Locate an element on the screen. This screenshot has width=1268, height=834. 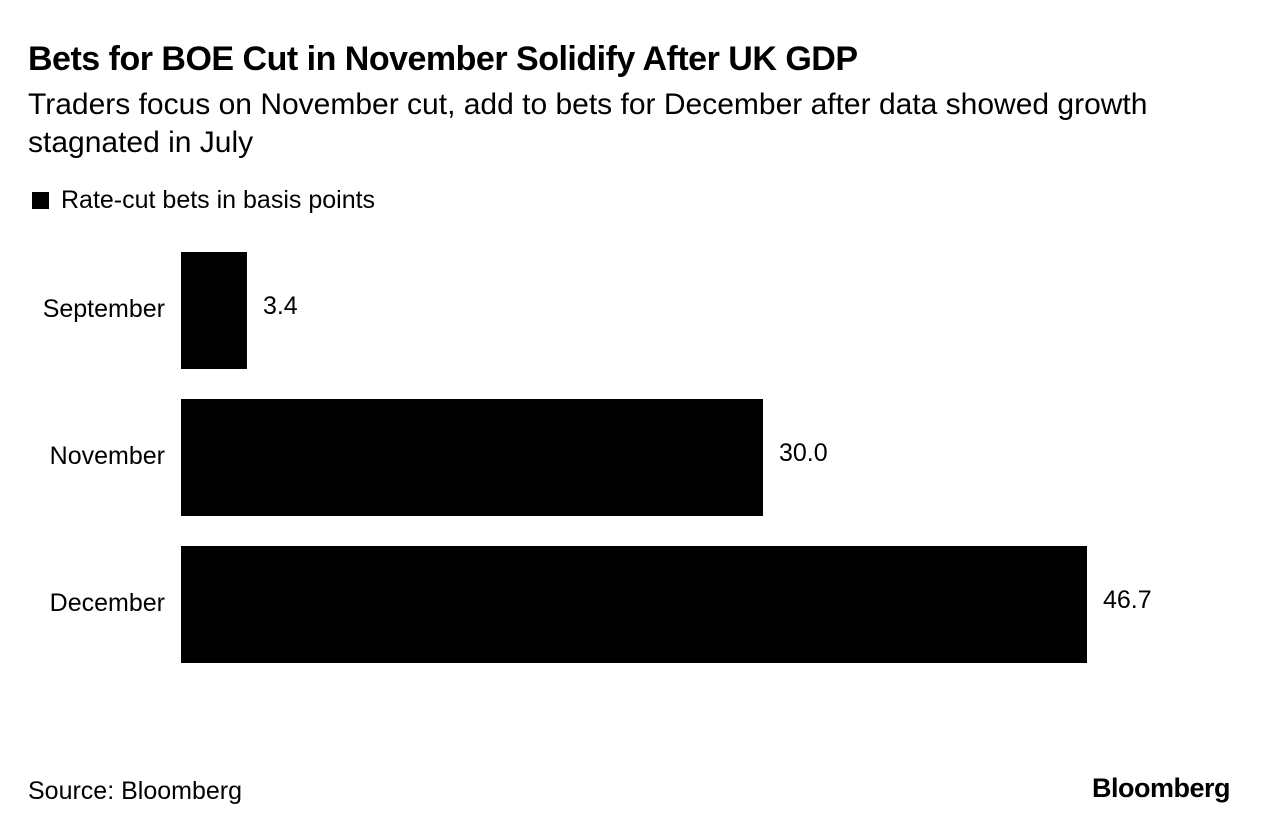
legend: Rate-cut bets in basis points is located at coordinates (203, 200).